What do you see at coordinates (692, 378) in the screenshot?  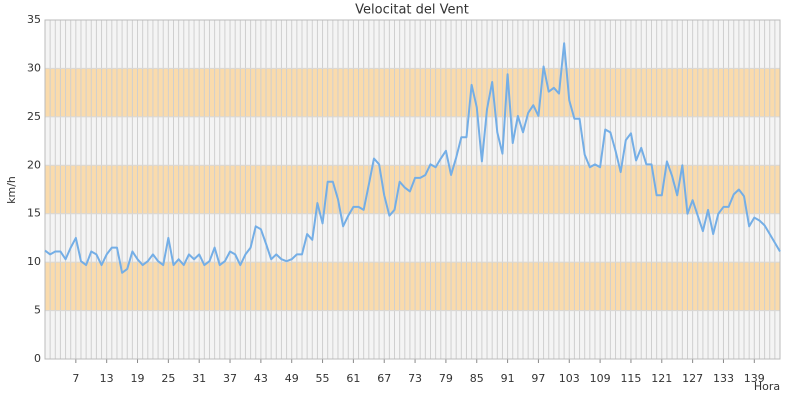 I see `x-tick-label: 127` at bounding box center [692, 378].